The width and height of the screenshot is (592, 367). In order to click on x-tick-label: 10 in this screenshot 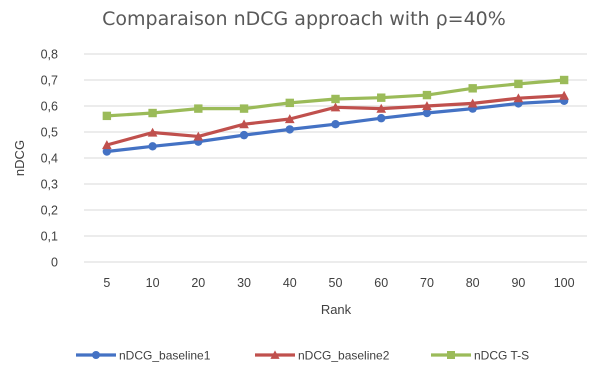, I will do `click(153, 283)`.